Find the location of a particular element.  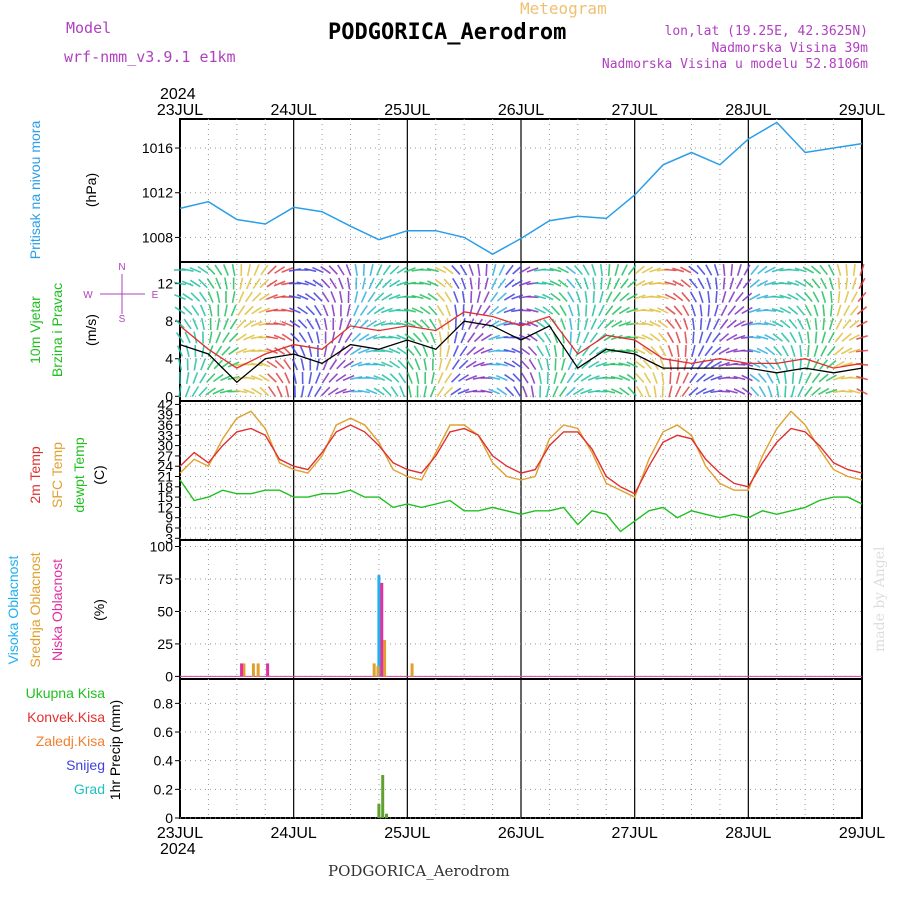

precip-tick-label: 0.4 is located at coordinates (164, 761).